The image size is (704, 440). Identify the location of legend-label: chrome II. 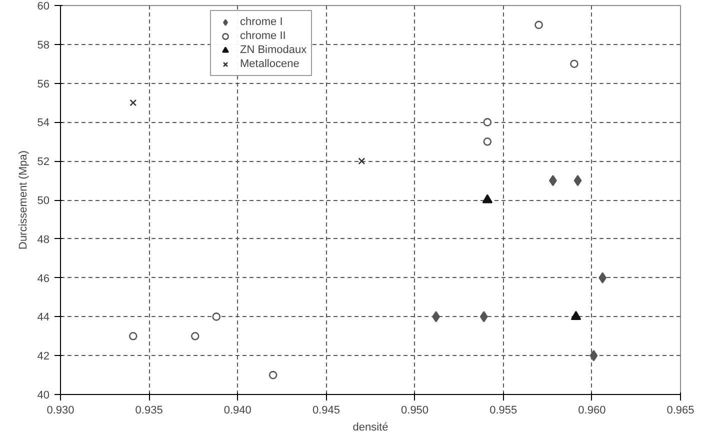
(263, 36).